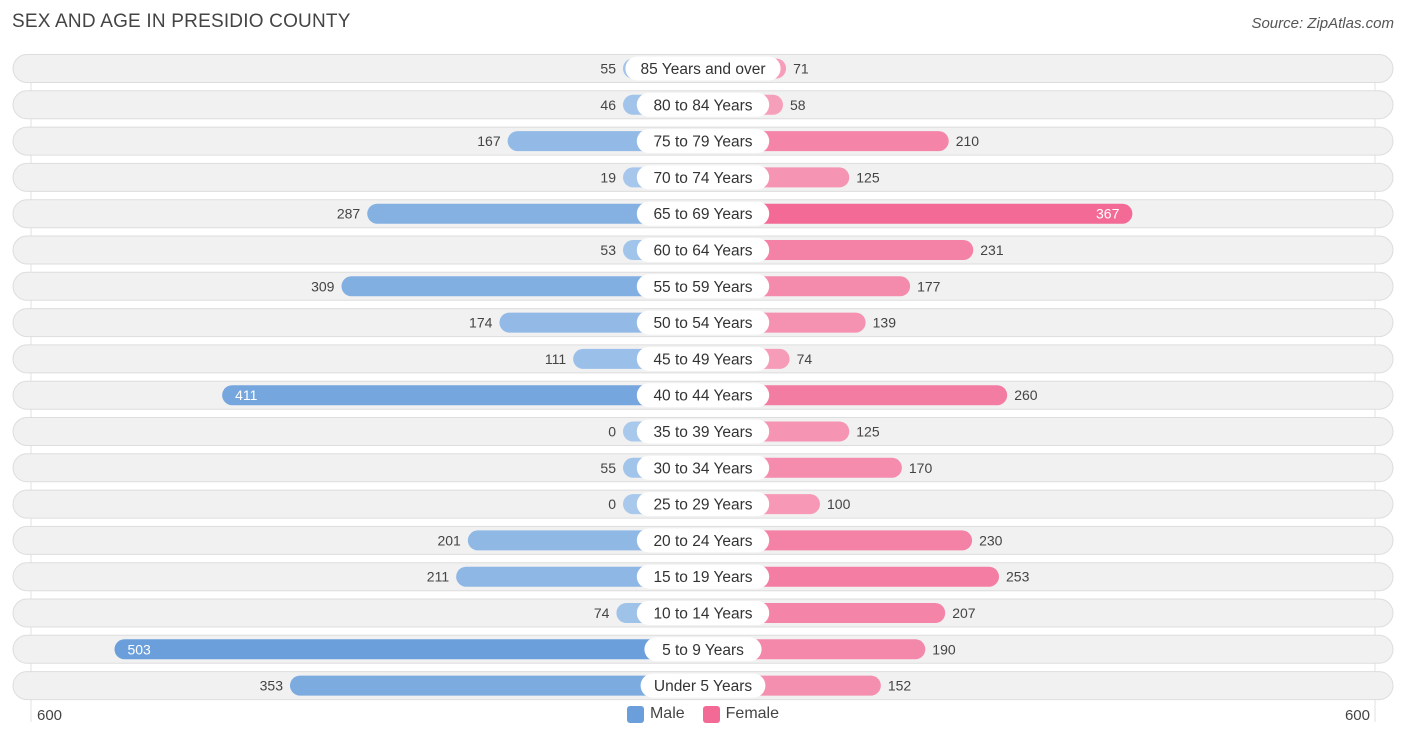 Image resolution: width=1406 pixels, height=740 pixels. I want to click on value-label-female: 177, so click(929, 286).